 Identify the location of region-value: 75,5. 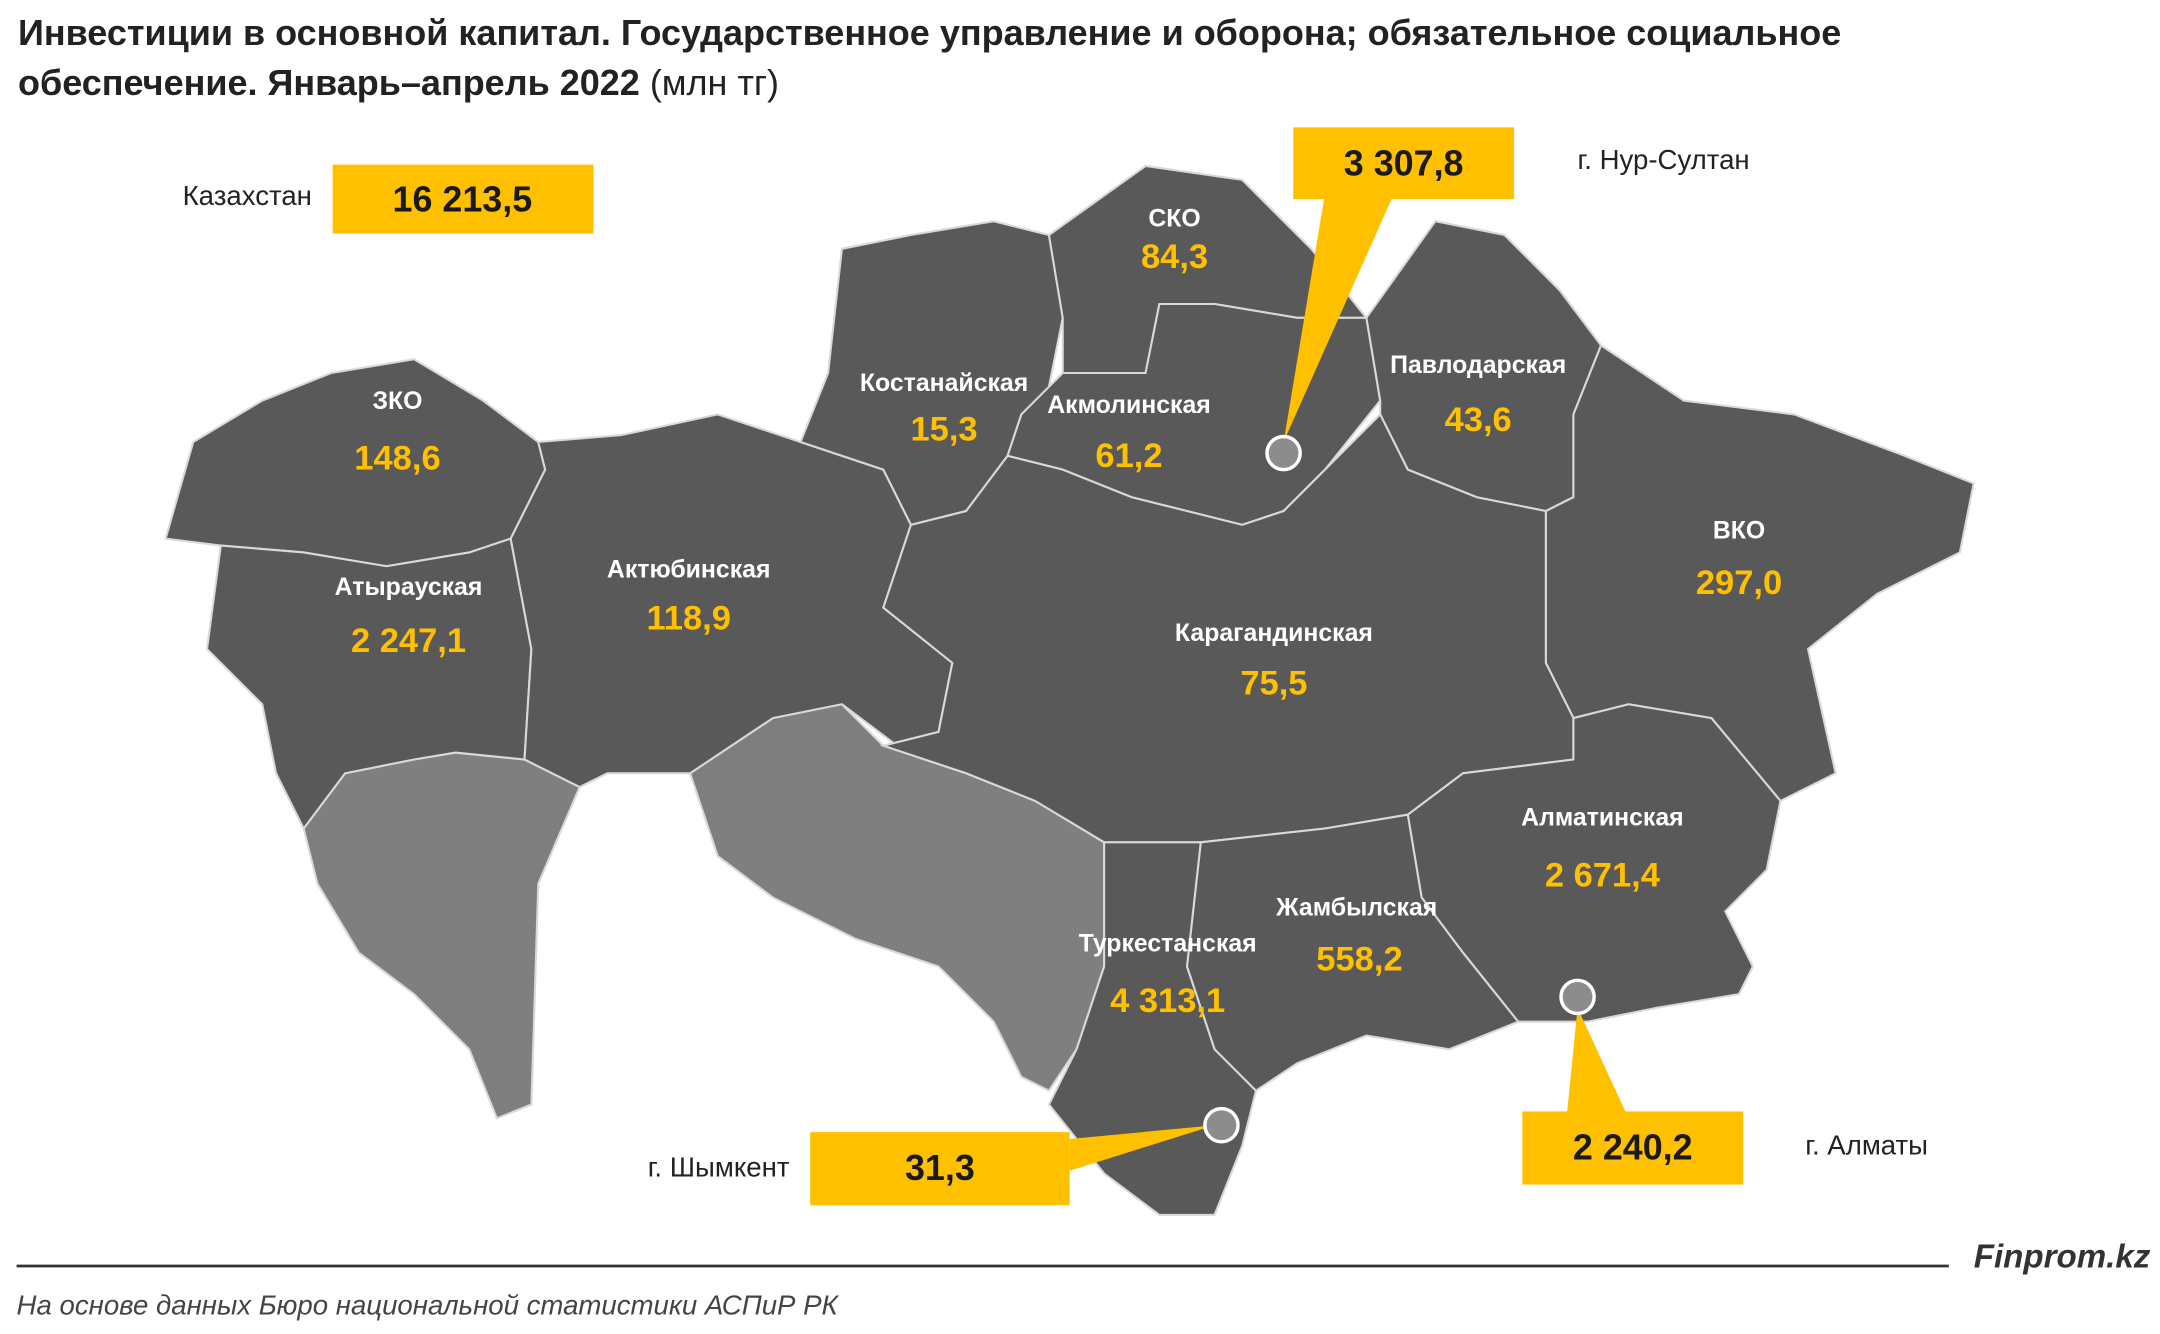
(1273, 684).